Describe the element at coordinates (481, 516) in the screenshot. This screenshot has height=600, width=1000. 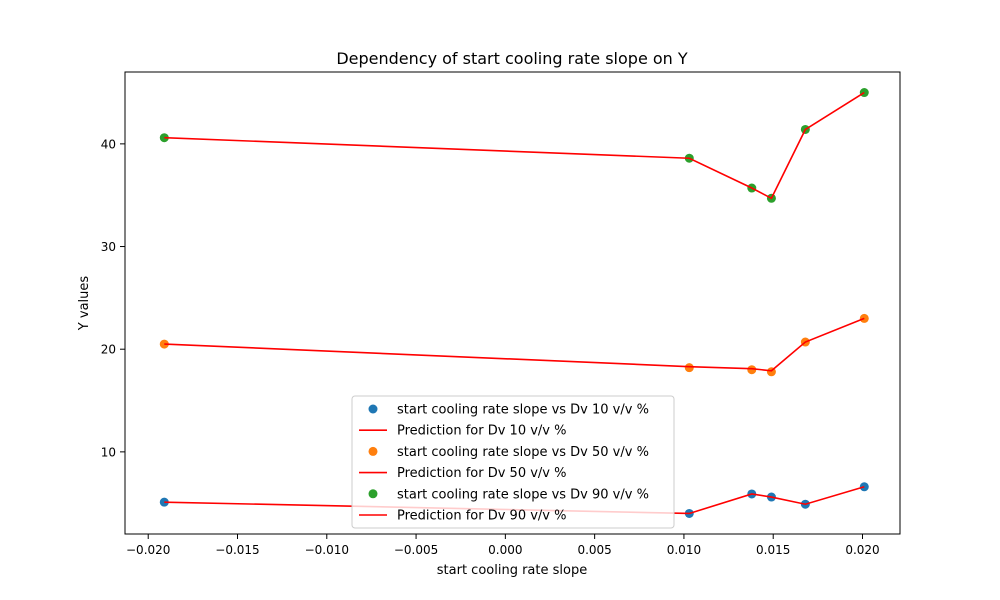
I see `legend-entry-label: Prediction for Dv 90 v/v %` at that location.